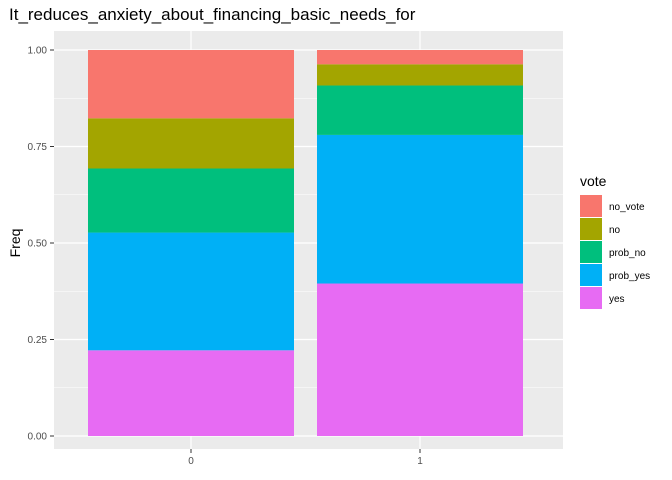 This screenshot has width=672, height=480. Describe the element at coordinates (38, 340) in the screenshot. I see `y-tick-label: 0.25` at that location.